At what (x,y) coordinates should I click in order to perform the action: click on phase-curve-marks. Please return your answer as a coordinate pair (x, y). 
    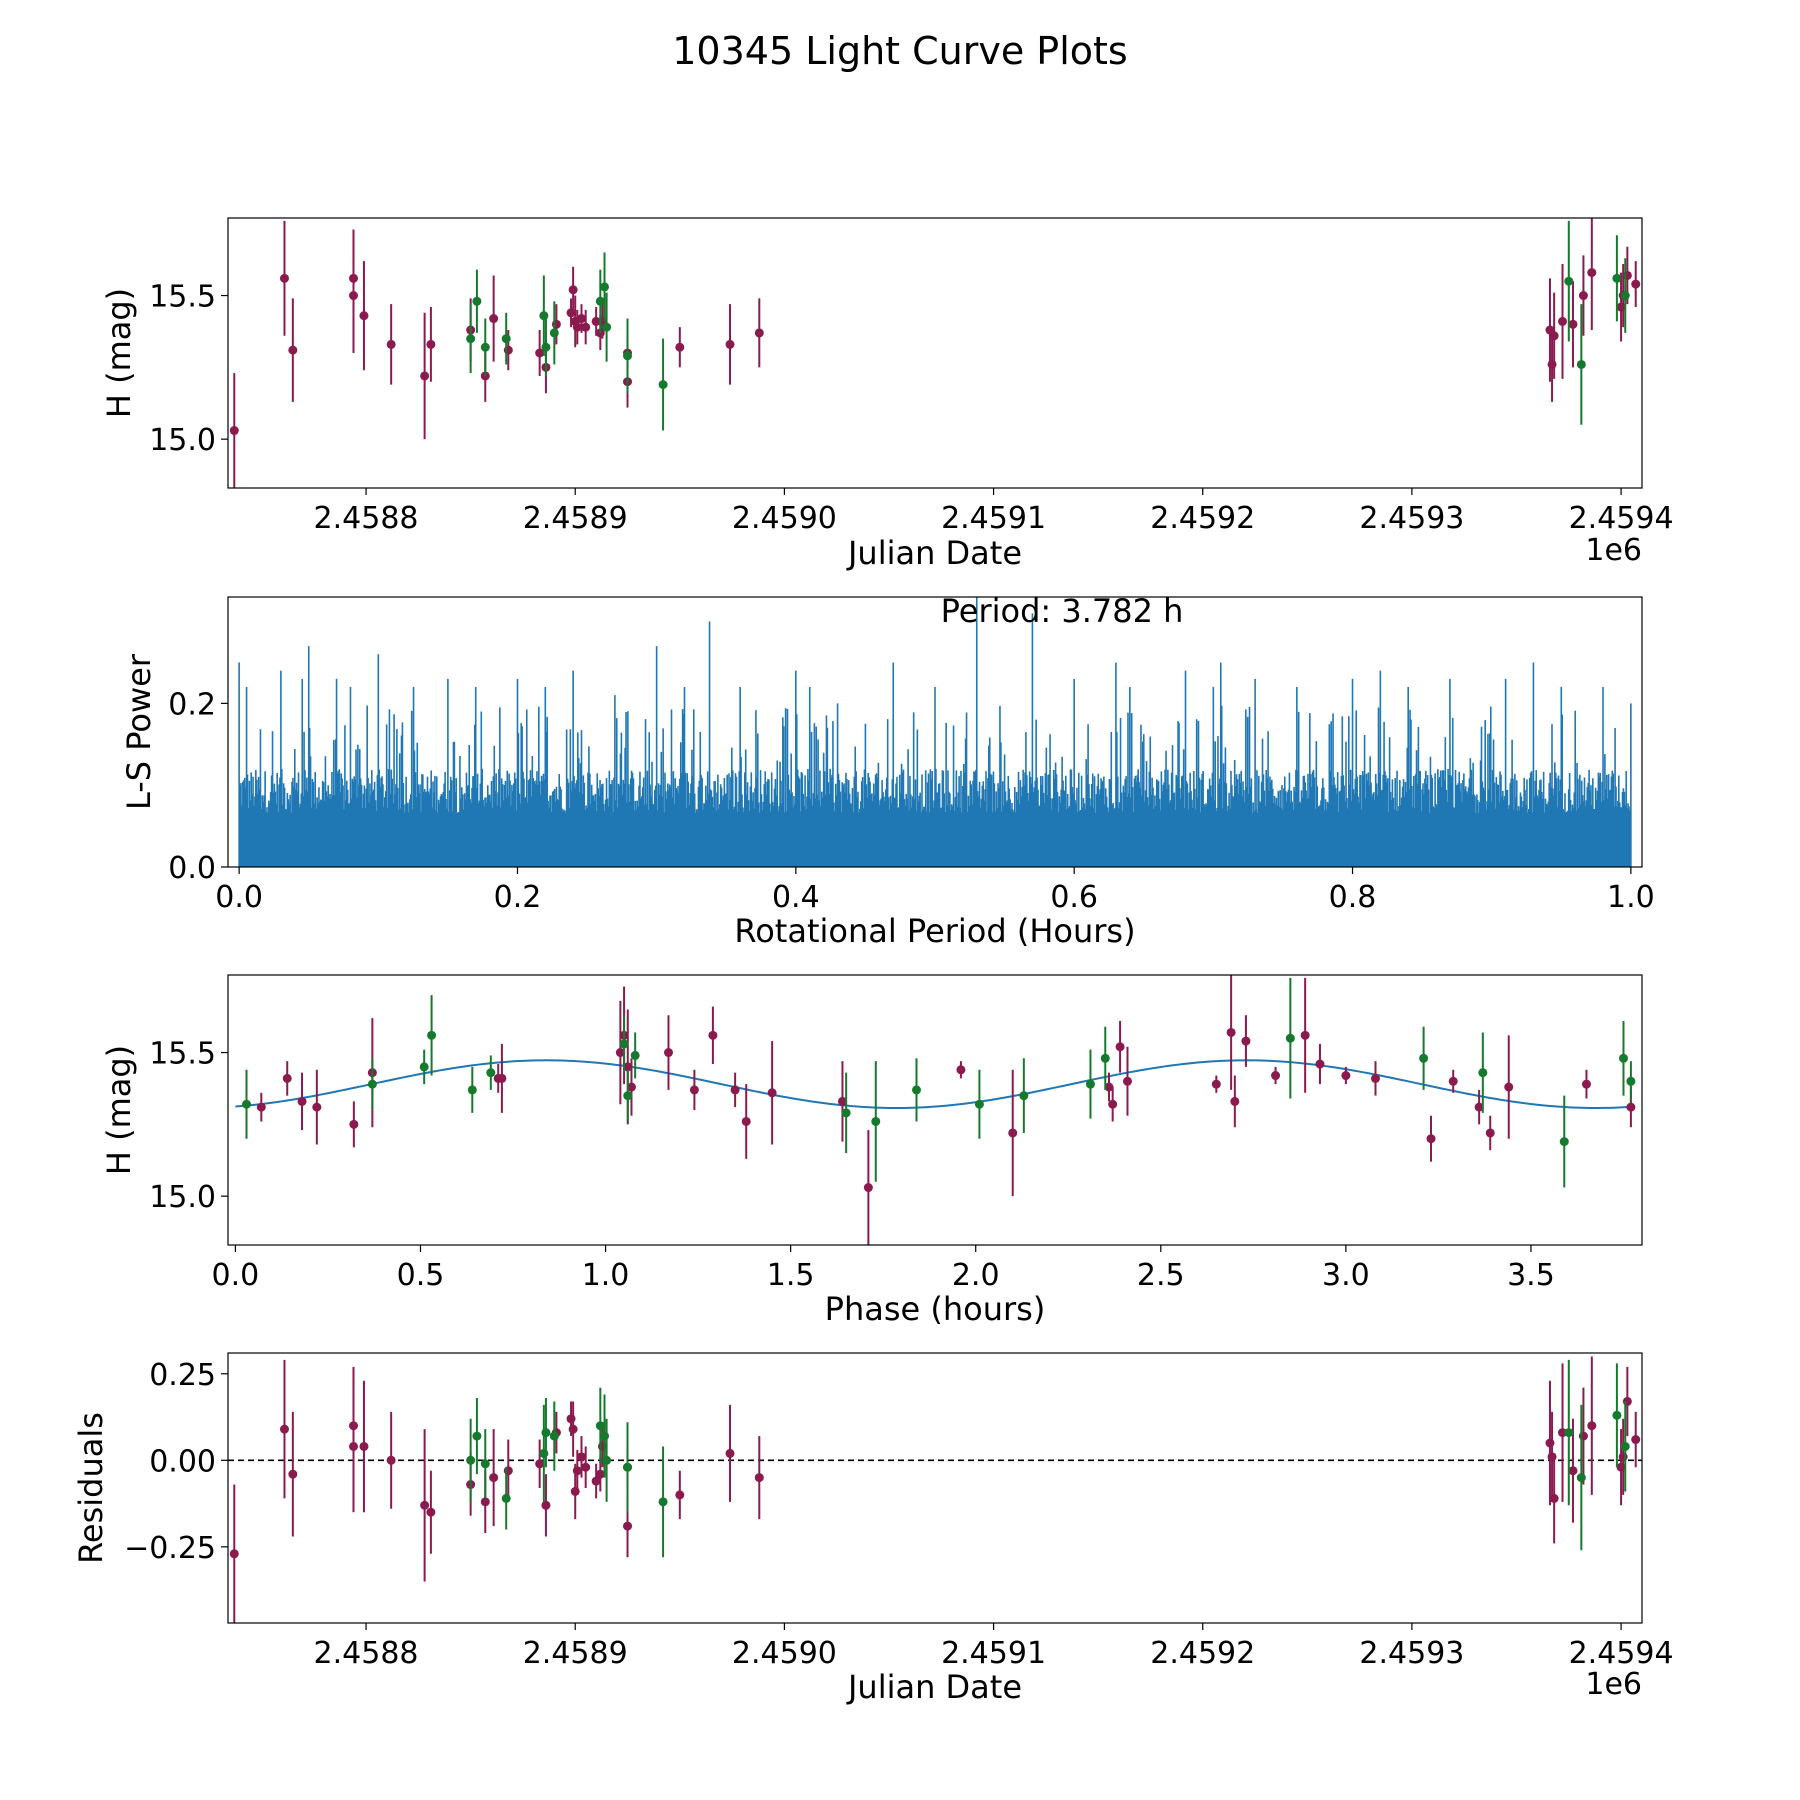
    Looking at the image, I should click on (935, 1110).